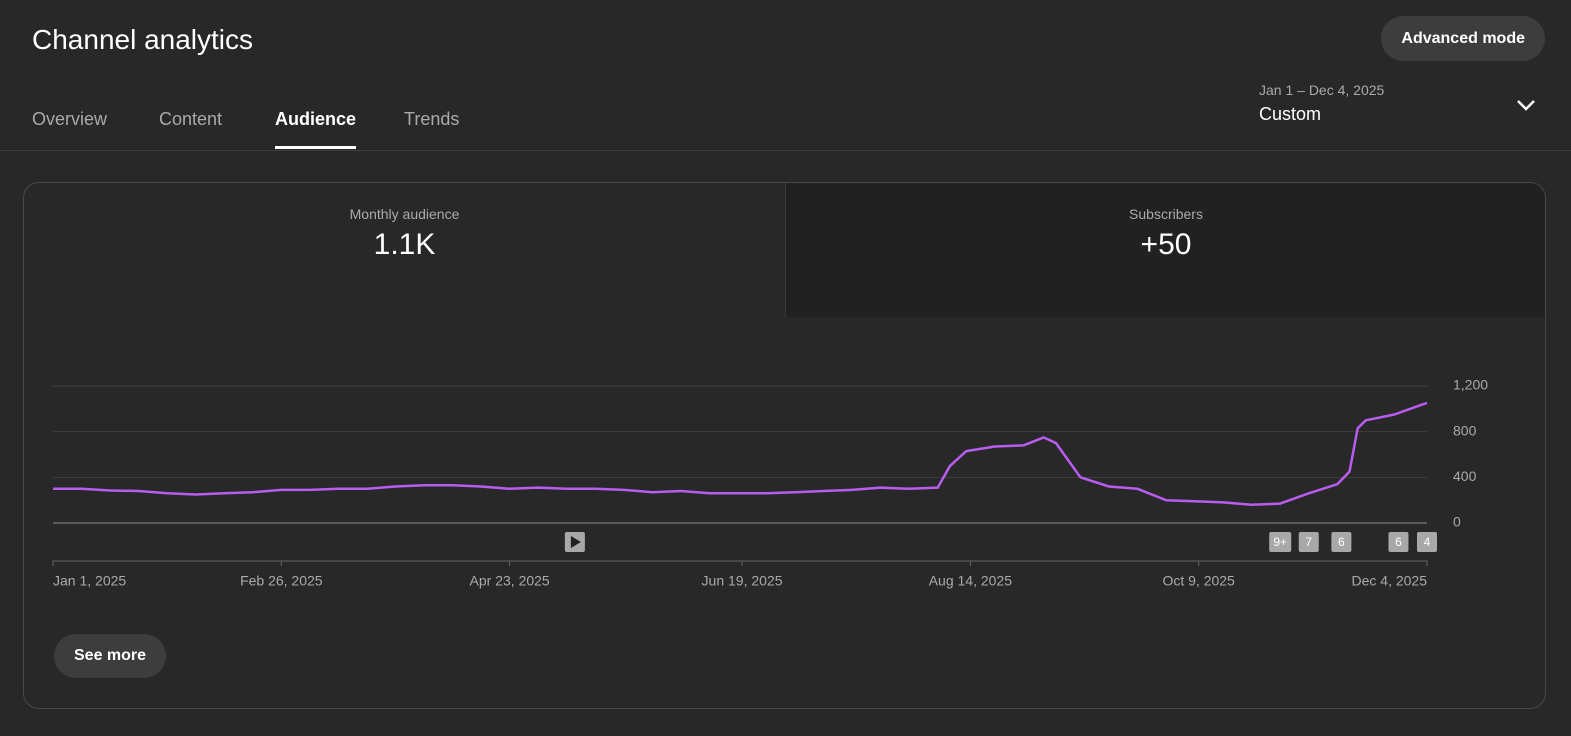 The image size is (1571, 736). I want to click on dropdown-chevron, so click(1526, 106).